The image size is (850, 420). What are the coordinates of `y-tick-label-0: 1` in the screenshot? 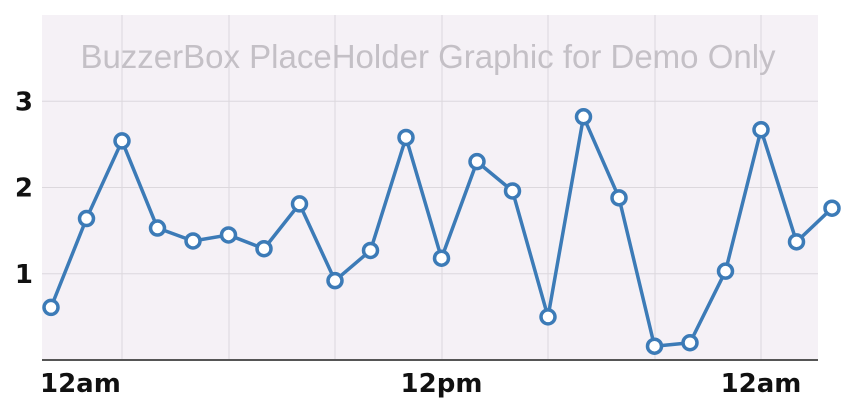 It's located at (24, 275).